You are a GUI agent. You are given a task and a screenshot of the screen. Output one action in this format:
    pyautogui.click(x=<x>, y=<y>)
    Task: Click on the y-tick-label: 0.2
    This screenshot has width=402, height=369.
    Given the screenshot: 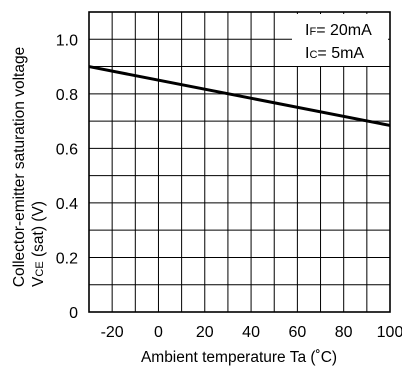 What is the action you would take?
    pyautogui.click(x=67, y=258)
    